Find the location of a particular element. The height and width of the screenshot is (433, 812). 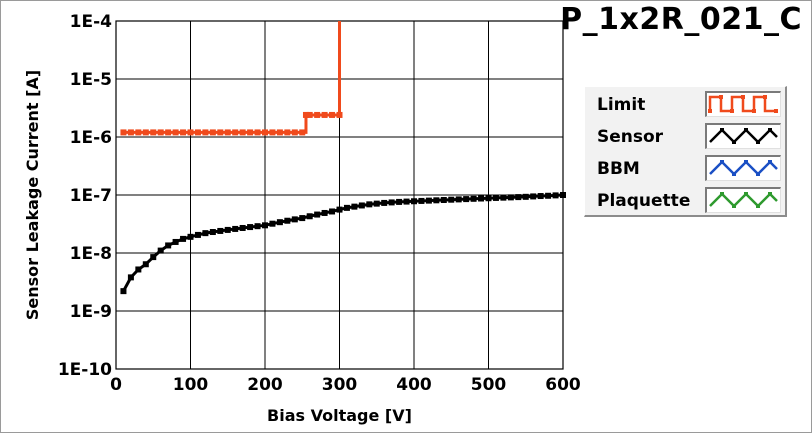

x-tick-label: 500 is located at coordinates (489, 385).